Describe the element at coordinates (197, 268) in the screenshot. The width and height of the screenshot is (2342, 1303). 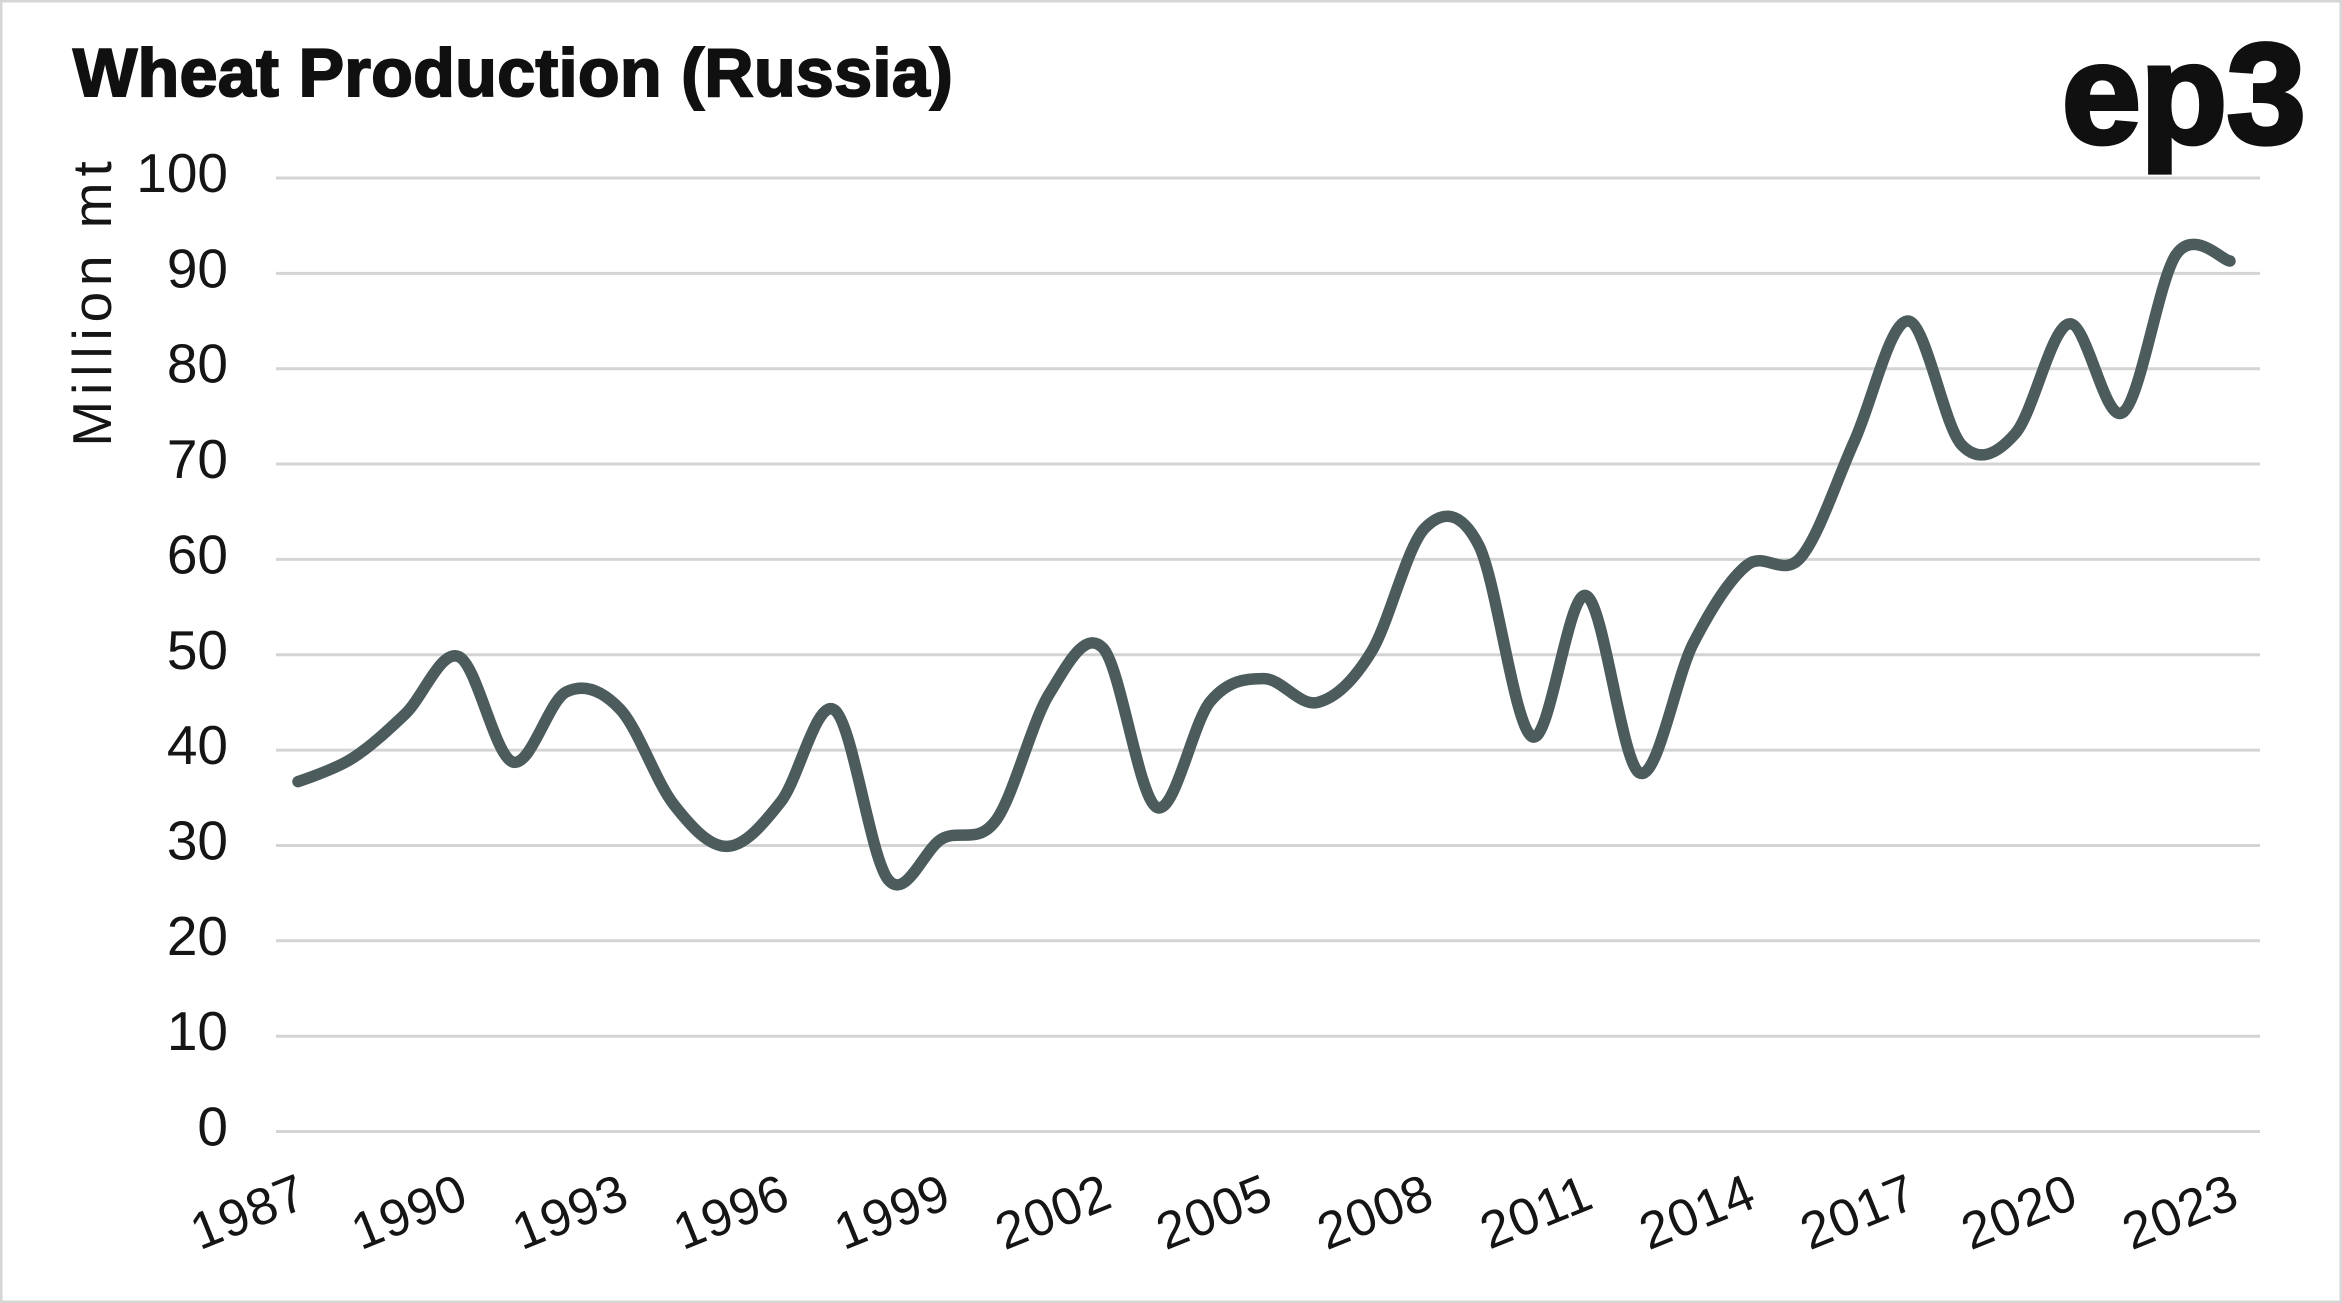
I see `svg-text: 90` at that location.